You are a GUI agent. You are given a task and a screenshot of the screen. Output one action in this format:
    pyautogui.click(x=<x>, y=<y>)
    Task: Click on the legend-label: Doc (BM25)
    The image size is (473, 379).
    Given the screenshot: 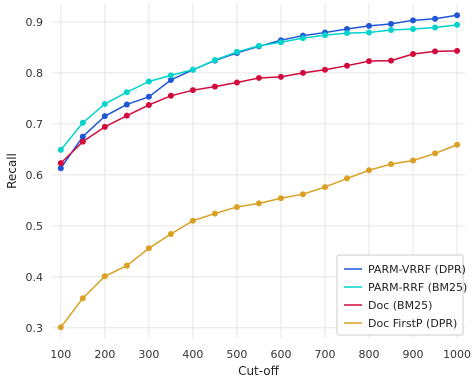 What is the action you would take?
    pyautogui.click(x=400, y=305)
    